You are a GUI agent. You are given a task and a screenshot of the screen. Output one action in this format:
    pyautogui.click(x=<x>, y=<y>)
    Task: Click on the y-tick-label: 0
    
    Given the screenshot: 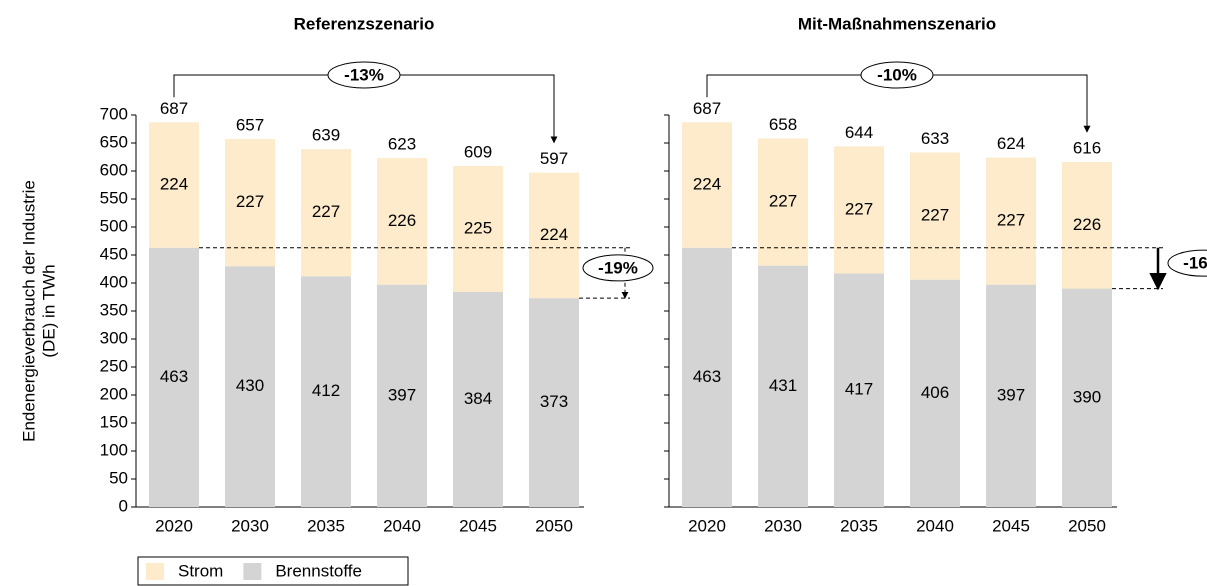 What is the action you would take?
    pyautogui.click(x=123, y=505)
    